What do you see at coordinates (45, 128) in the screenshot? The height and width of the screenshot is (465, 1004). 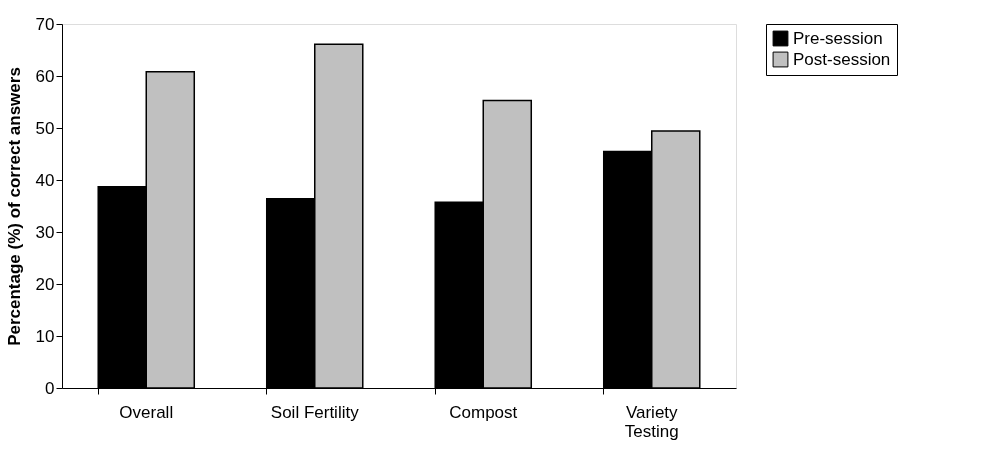 I see `y-tick-label: 50` at bounding box center [45, 128].